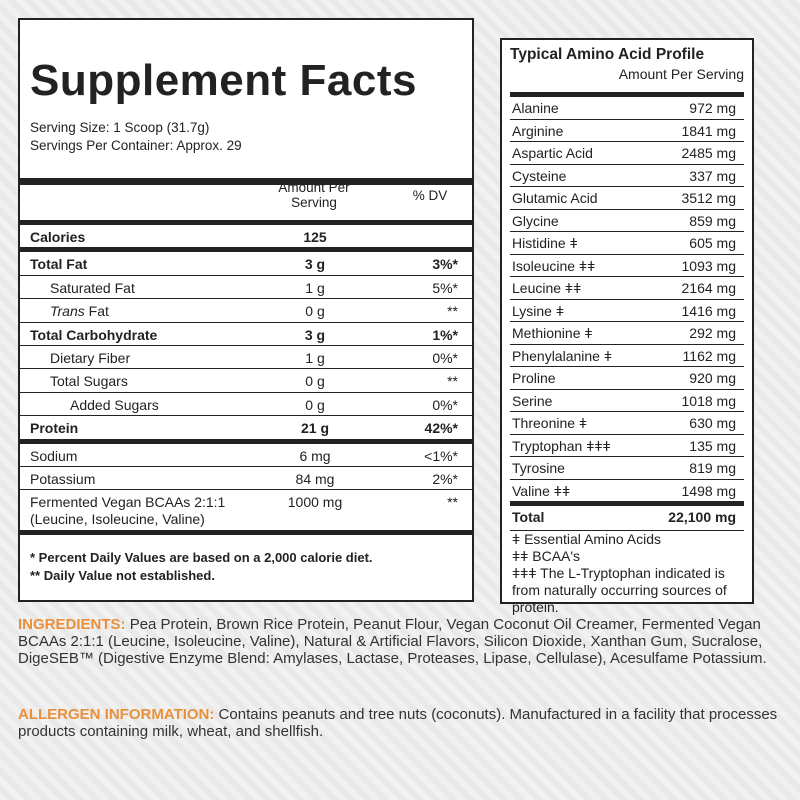 Image resolution: width=800 pixels, height=800 pixels. I want to click on nutrient-name: Total Sugars, so click(89, 381).